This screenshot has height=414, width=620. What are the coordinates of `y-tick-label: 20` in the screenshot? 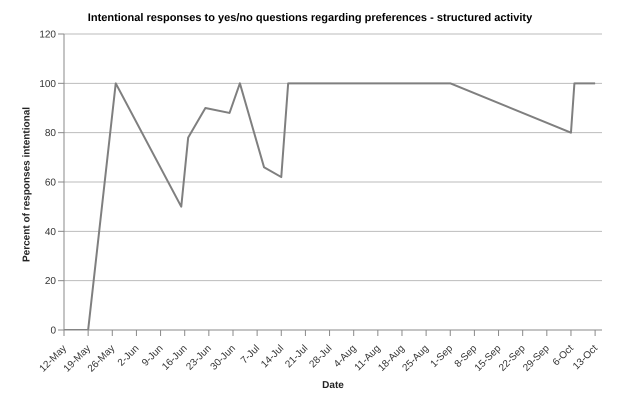 It's located at (50, 282).